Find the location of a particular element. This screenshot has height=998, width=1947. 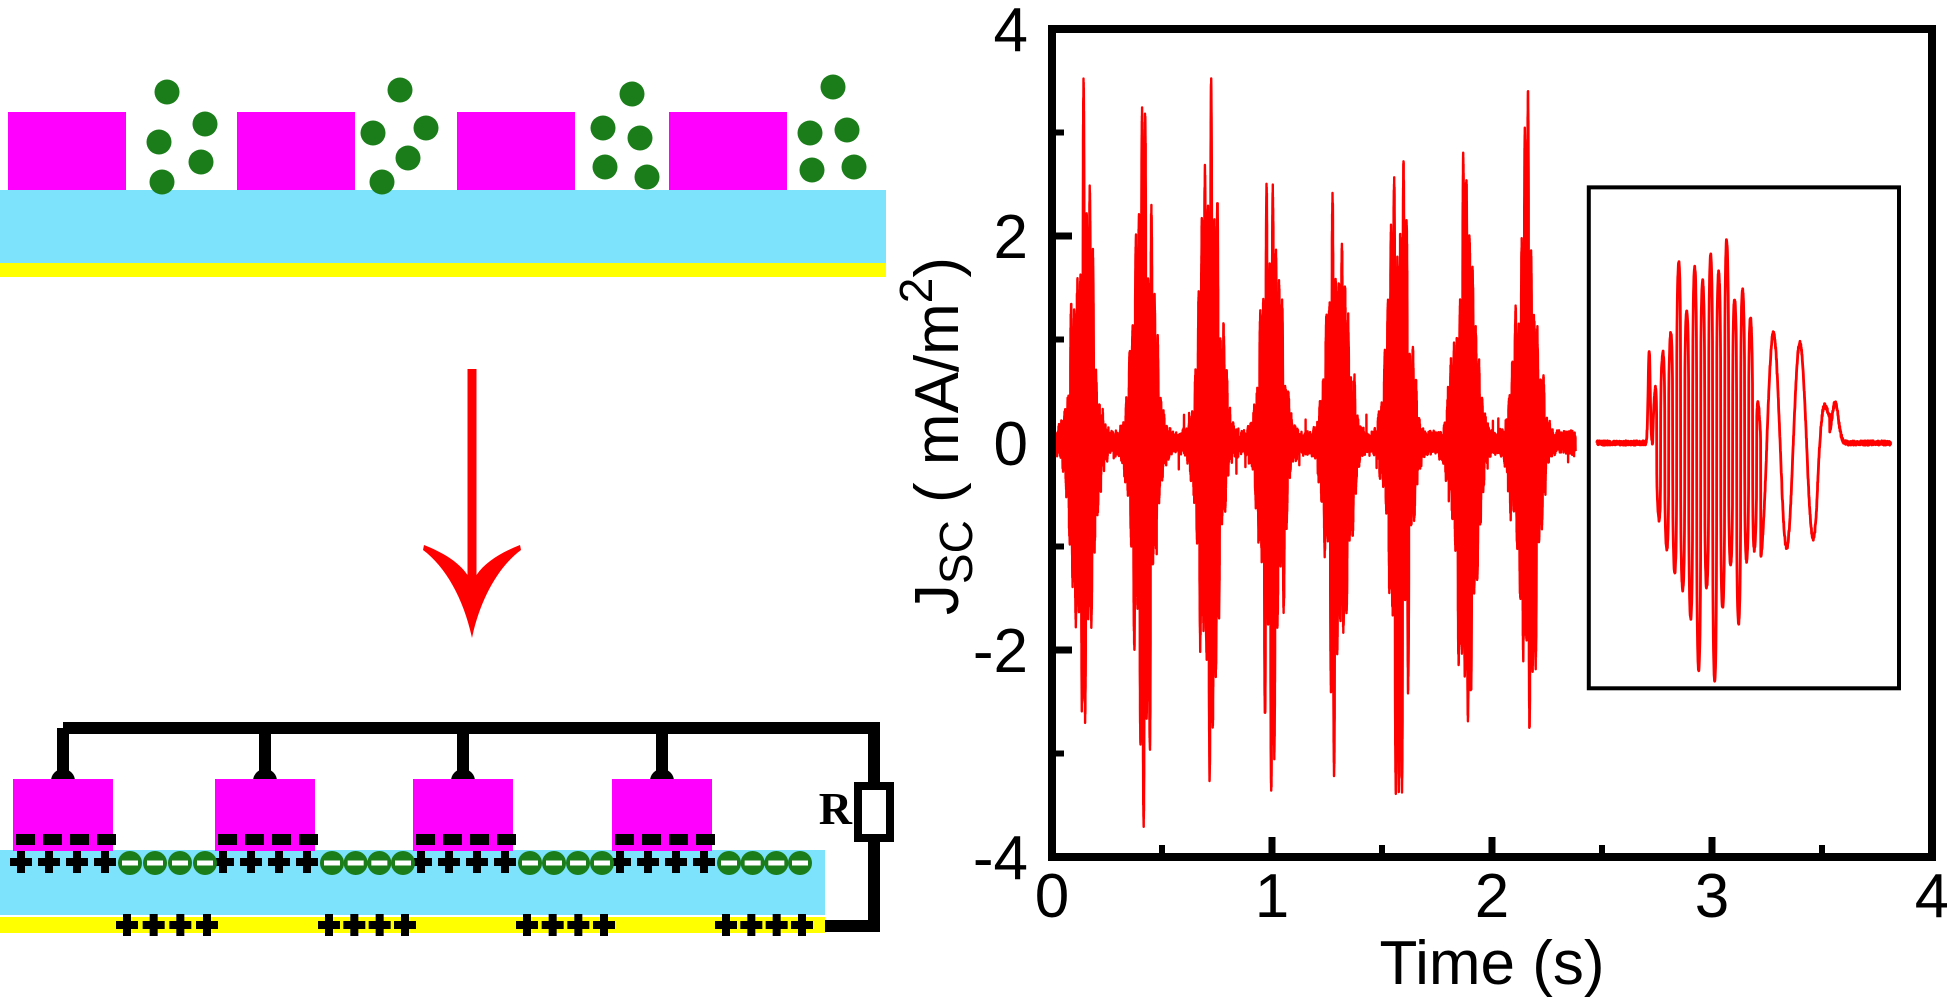

resistor-box is located at coordinates (874, 812).